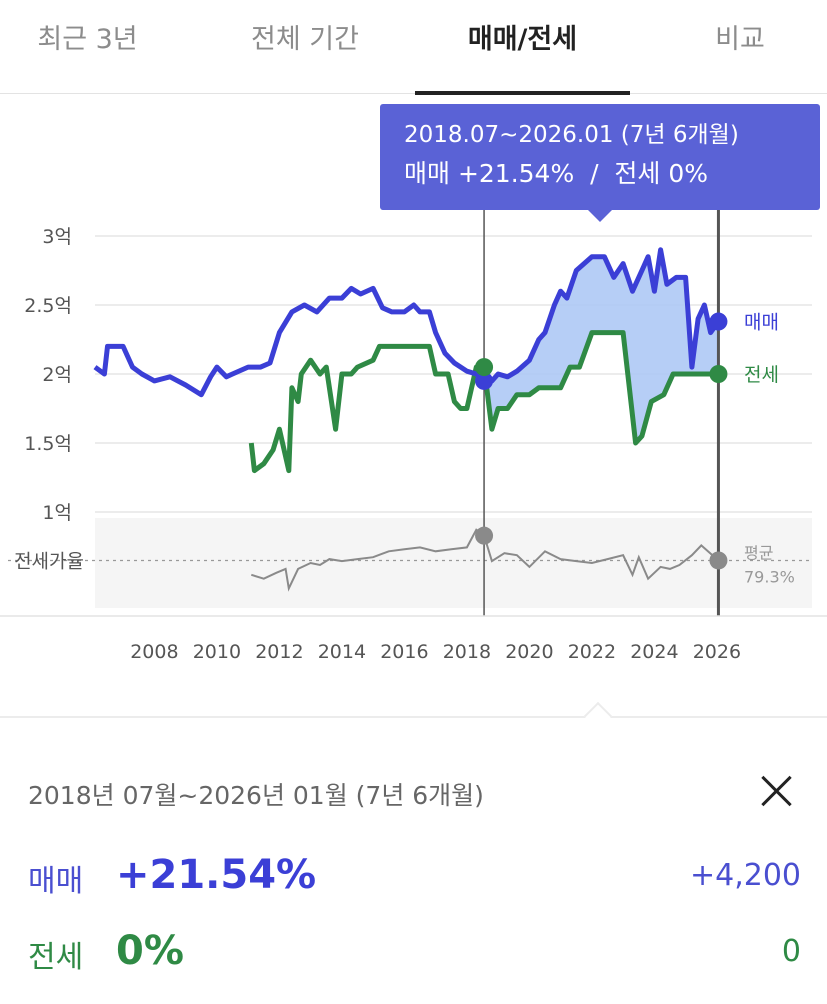  I want to click on x-tick-label: 2010, so click(217, 652).